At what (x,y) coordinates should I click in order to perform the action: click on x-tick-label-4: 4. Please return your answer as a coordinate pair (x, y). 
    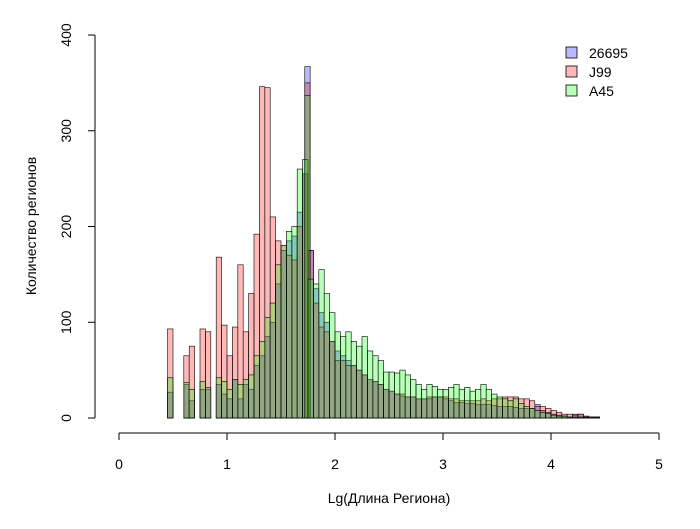
    Looking at the image, I should click on (551, 464).